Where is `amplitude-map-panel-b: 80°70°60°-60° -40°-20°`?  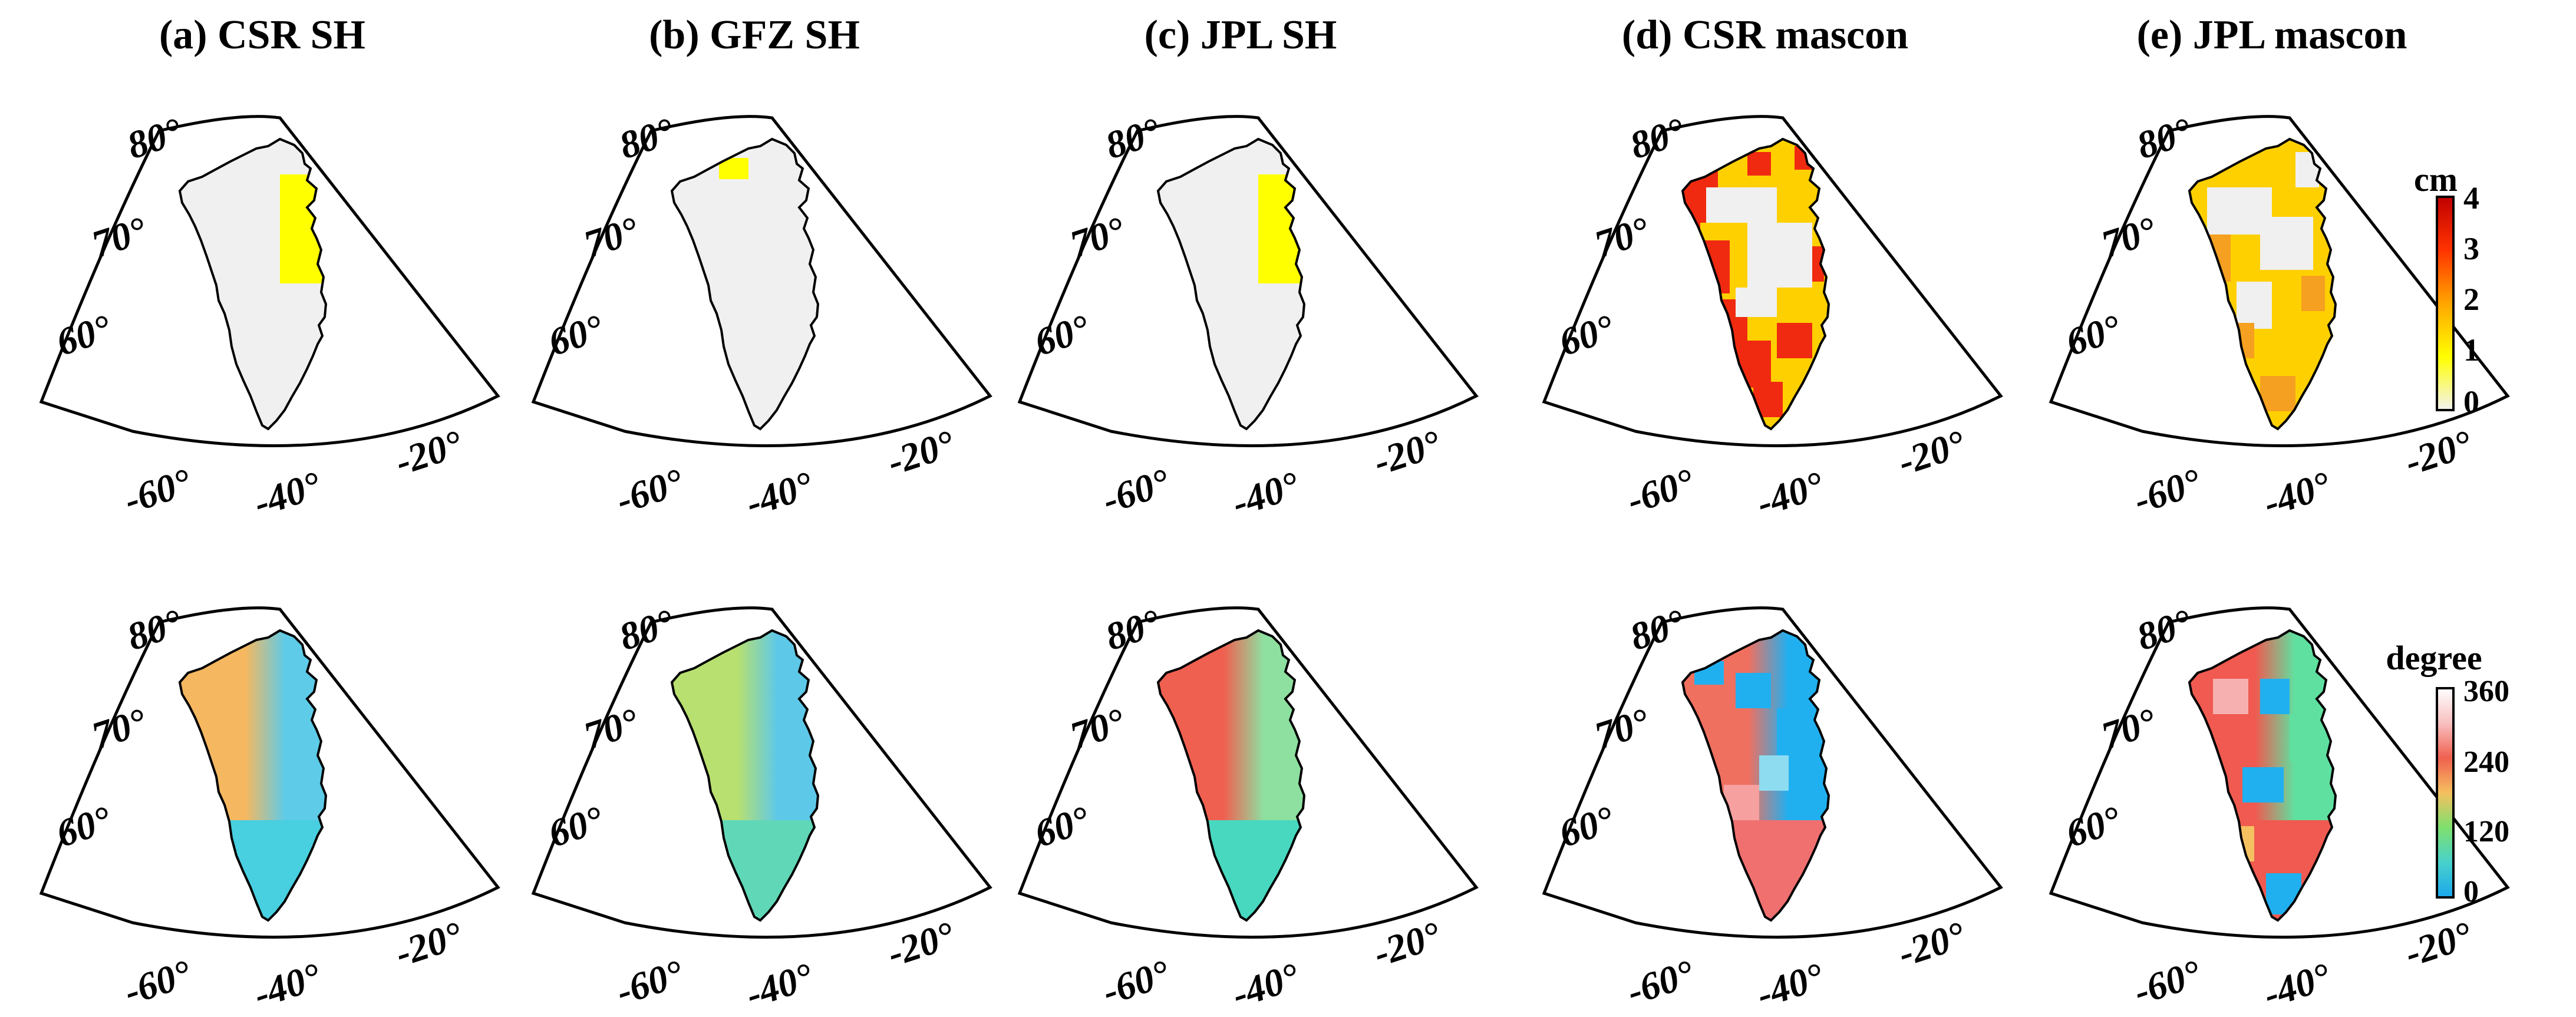
amplitude-map-panel-b: 80°70°60°-60° -40°-20° is located at coordinates (762, 317).